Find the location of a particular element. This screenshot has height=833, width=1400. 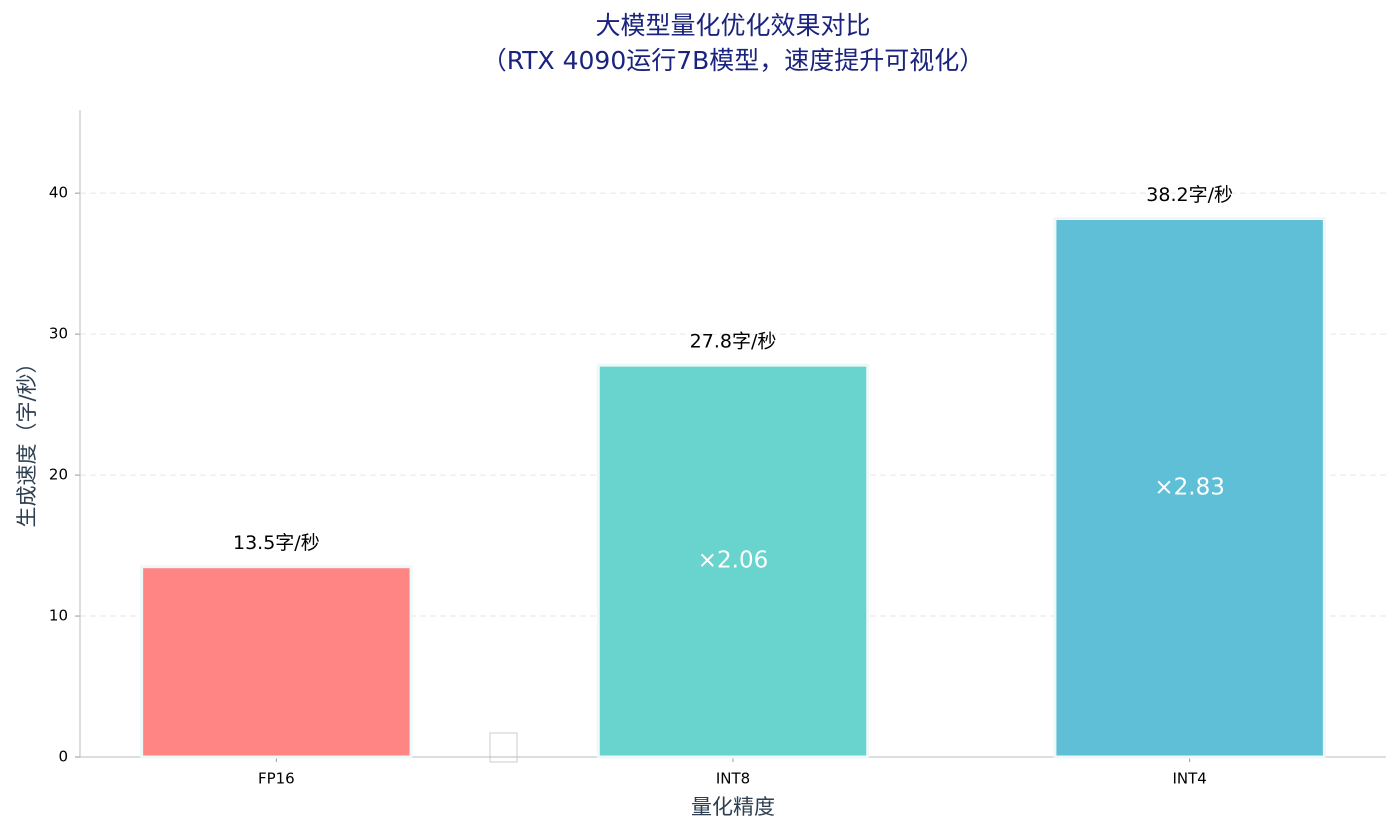

y-tick-label: 30 is located at coordinates (58, 334).